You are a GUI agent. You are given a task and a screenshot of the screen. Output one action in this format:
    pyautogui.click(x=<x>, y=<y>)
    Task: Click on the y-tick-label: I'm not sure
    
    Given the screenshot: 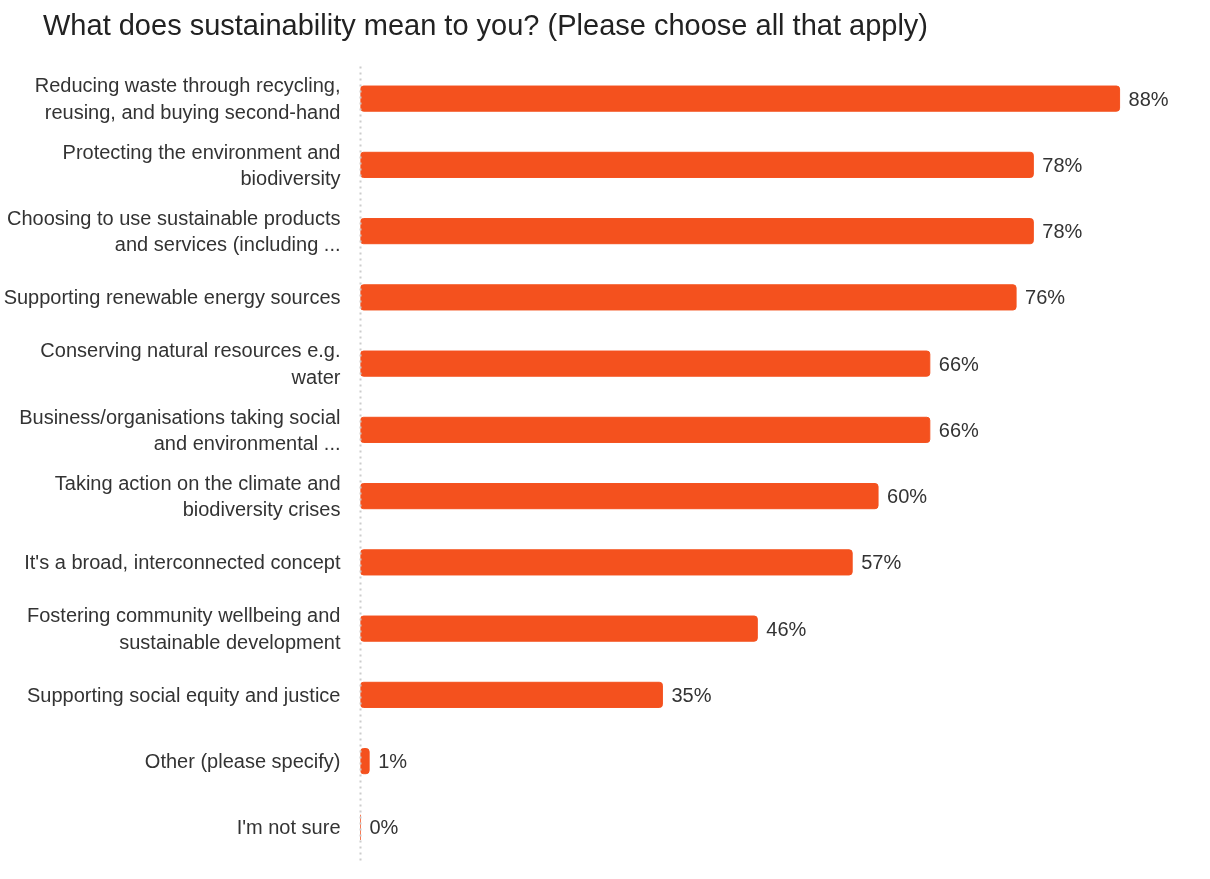 What is the action you would take?
    pyautogui.click(x=288, y=827)
    